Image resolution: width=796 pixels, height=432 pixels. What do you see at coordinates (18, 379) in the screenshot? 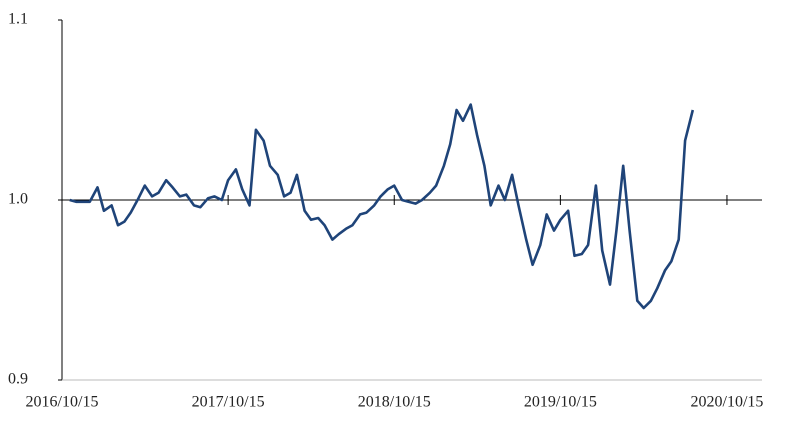
I see `y-tick-label: 0.9` at bounding box center [18, 379].